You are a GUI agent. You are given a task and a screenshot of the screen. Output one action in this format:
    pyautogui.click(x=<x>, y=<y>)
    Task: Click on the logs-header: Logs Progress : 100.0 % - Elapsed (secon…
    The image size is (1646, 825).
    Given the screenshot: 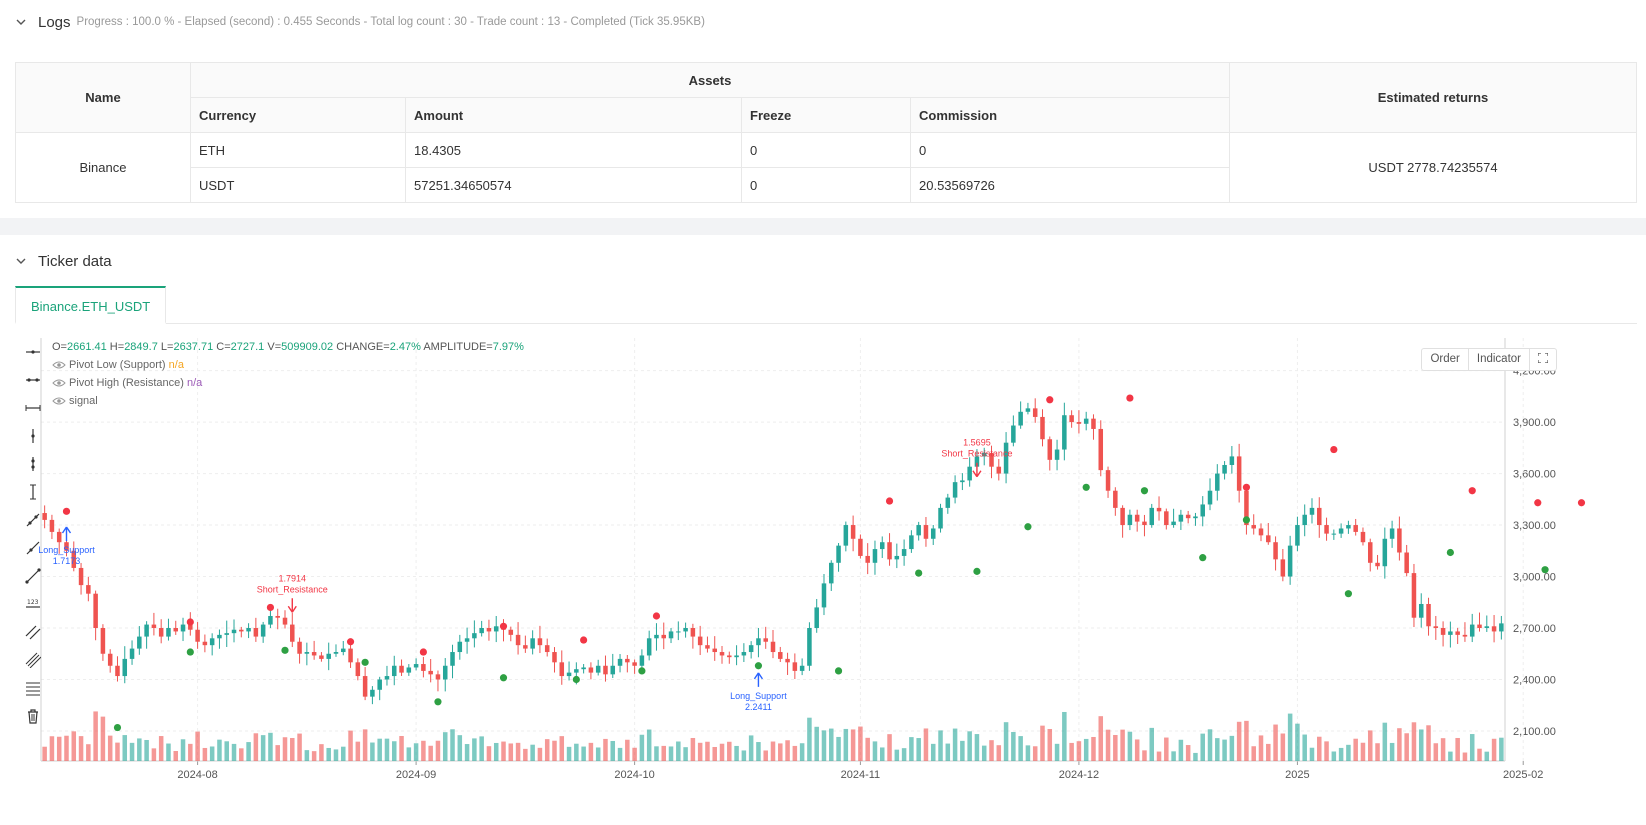 What is the action you would take?
    pyautogui.click(x=352, y=22)
    